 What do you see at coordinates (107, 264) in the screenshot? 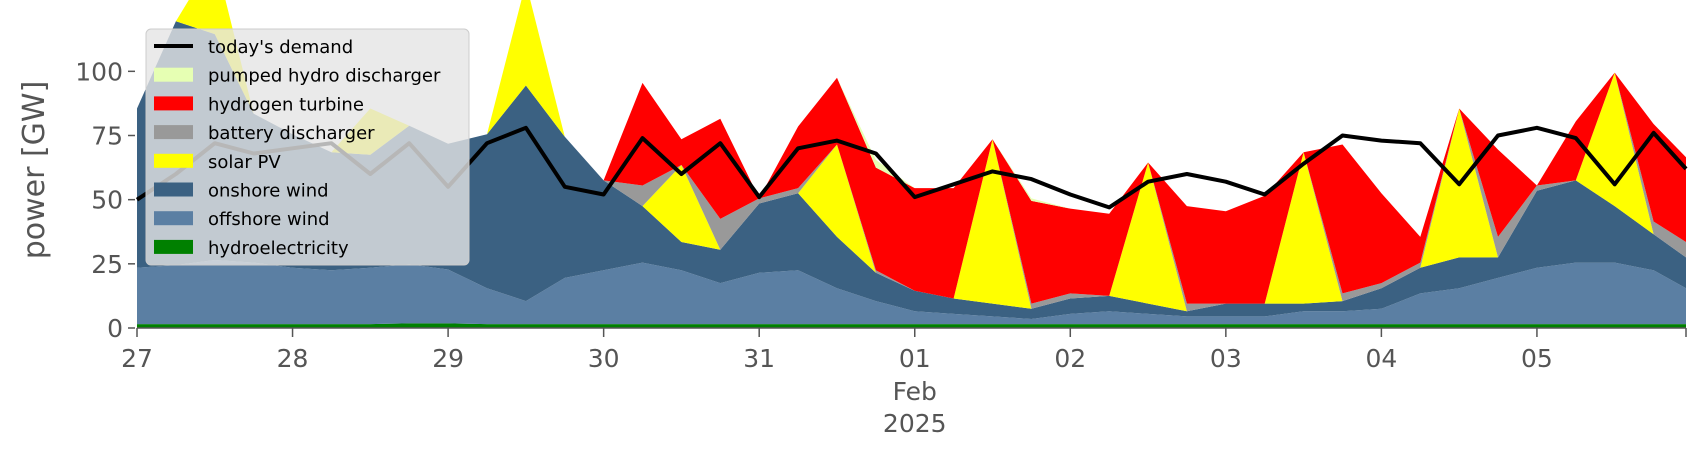
I see `y-tick-label: 25` at bounding box center [107, 264].